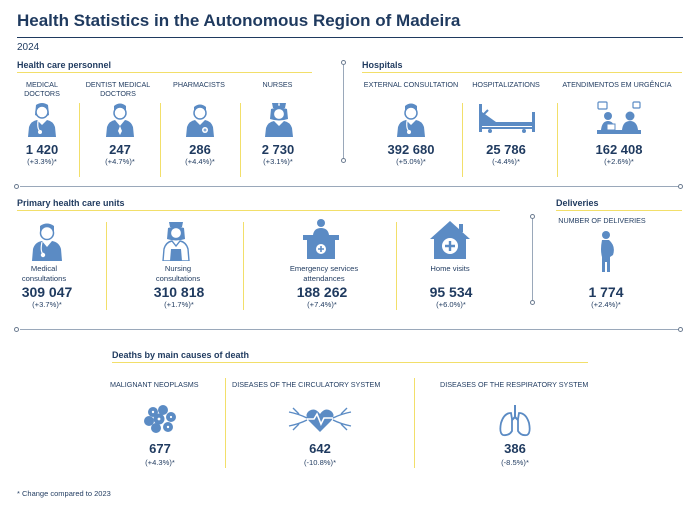  Describe the element at coordinates (514, 384) in the screenshot. I see `death-label-respiratory: DISEASES OF THE RESPIRATORY SYSTEM` at that location.